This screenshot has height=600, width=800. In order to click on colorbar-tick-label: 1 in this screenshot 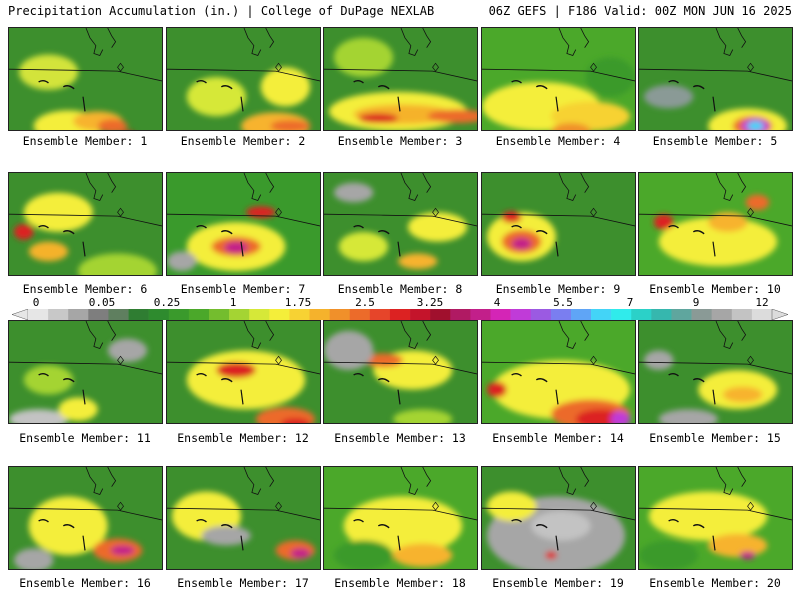, I will do `click(233, 302)`.